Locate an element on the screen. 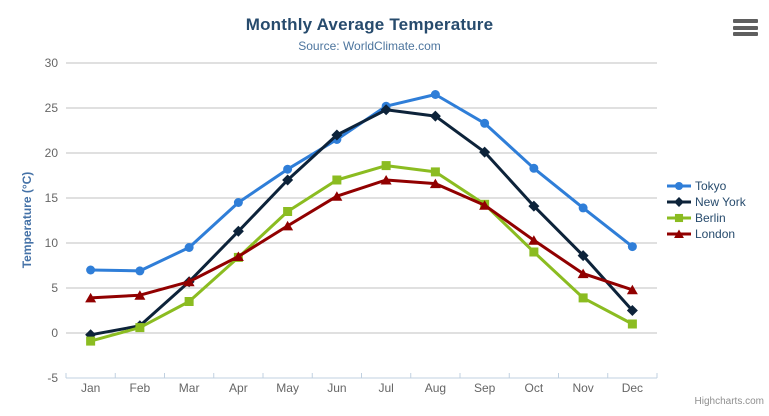 This screenshot has height=416, width=769. legend-item-tokyo: Tokyo is located at coordinates (706, 185).